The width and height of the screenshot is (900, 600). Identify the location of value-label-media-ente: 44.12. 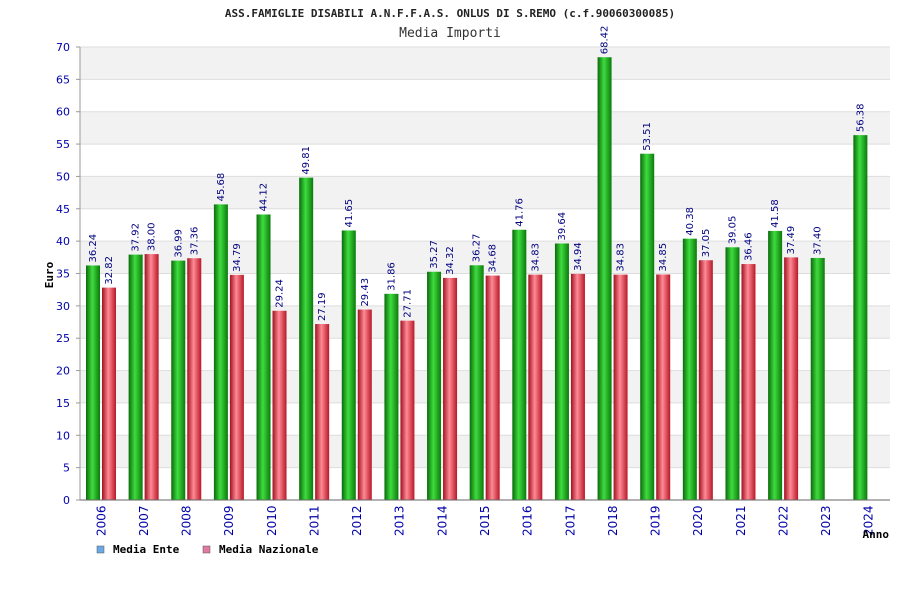
(264, 197).